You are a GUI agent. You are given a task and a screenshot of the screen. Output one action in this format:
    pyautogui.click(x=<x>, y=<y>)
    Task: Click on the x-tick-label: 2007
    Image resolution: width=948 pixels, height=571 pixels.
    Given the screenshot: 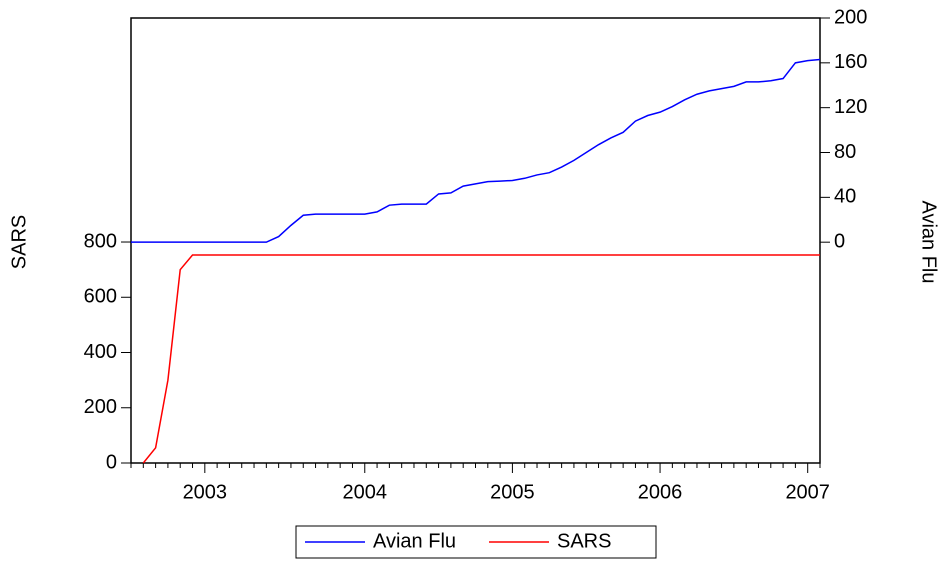 What is the action you would take?
    pyautogui.click(x=807, y=492)
    